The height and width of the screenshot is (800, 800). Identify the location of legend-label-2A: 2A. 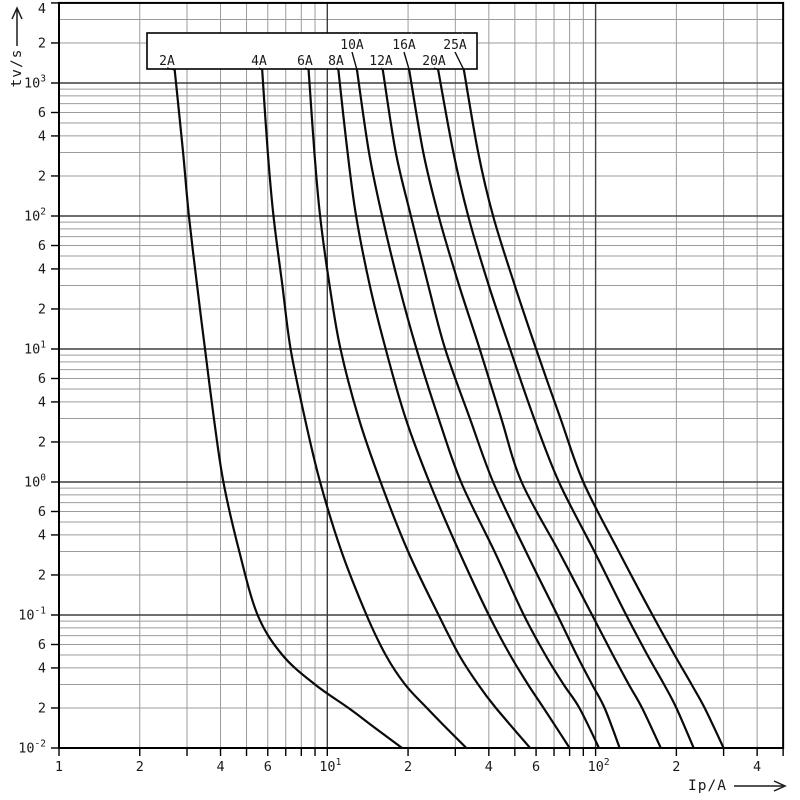
(167, 61).